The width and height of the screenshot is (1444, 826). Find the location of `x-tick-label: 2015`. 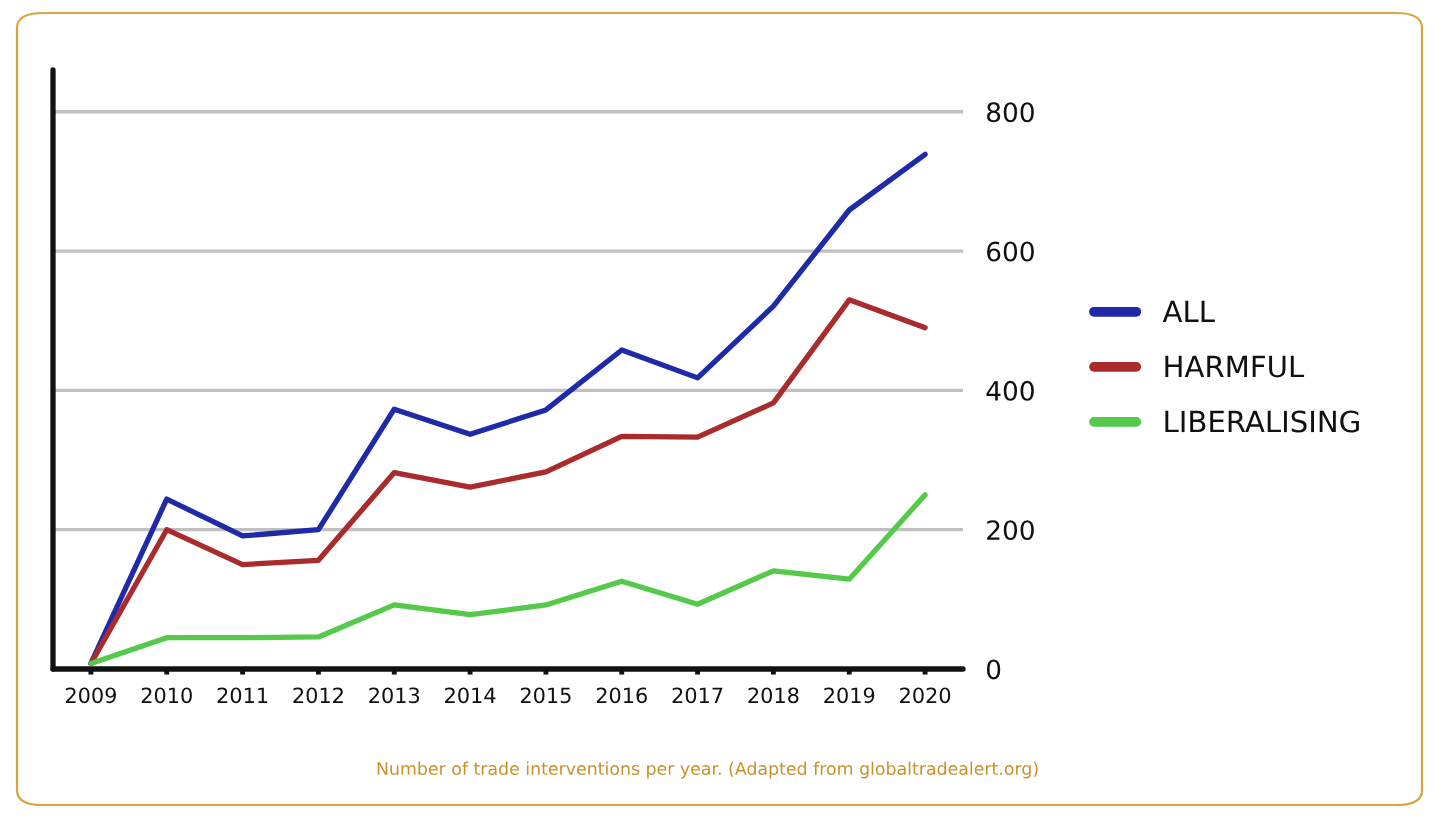

x-tick-label: 2015 is located at coordinates (545, 695).